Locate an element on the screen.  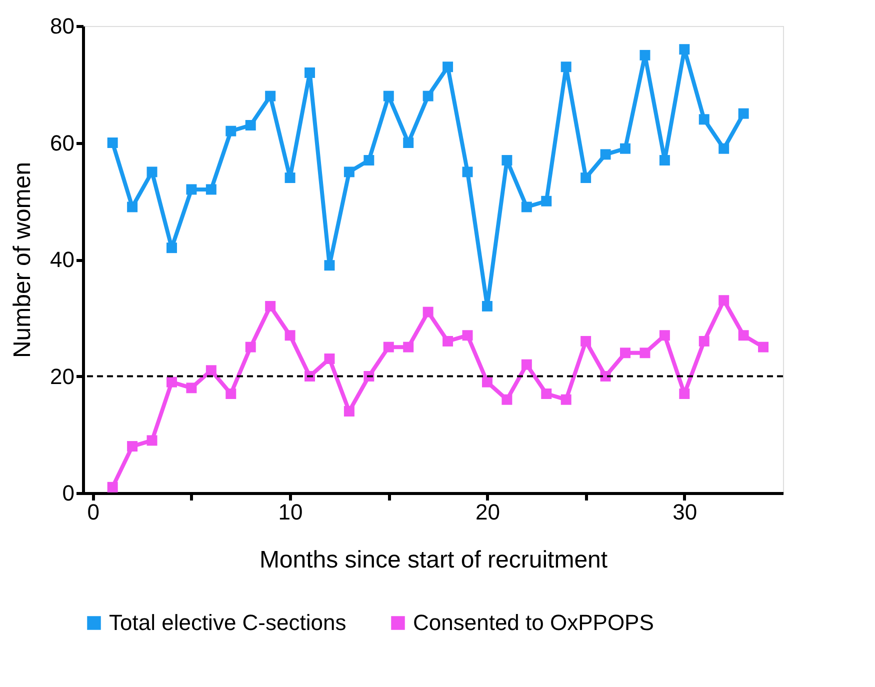
y-tick-label: 60 is located at coordinates (62, 143).